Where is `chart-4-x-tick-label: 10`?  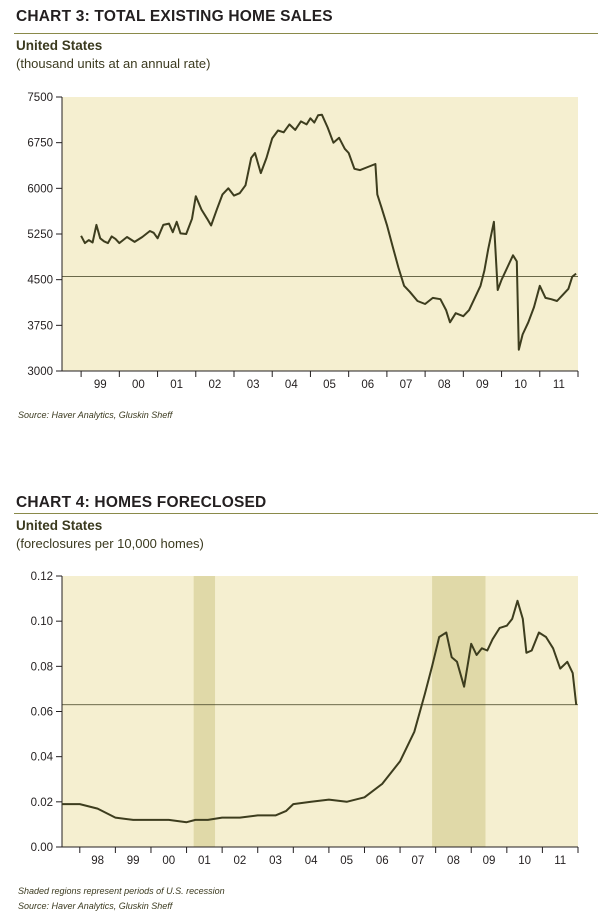
chart-4-x-tick-label: 10 is located at coordinates (524, 861).